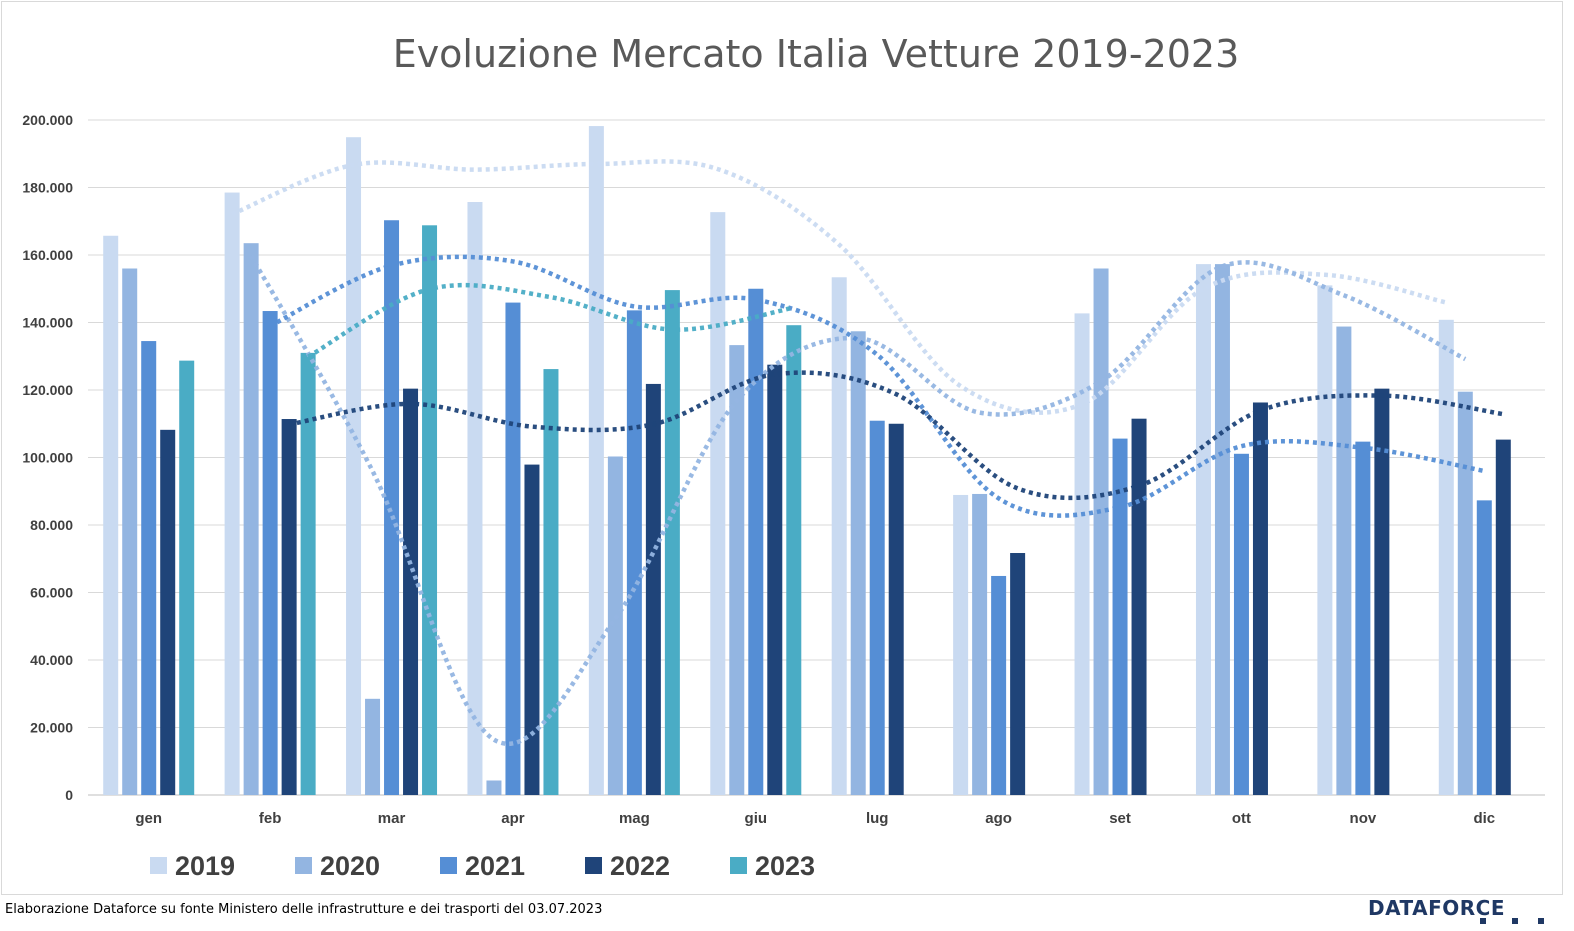 This screenshot has height=931, width=1574. I want to click on legend-label: 2022, so click(640, 866).